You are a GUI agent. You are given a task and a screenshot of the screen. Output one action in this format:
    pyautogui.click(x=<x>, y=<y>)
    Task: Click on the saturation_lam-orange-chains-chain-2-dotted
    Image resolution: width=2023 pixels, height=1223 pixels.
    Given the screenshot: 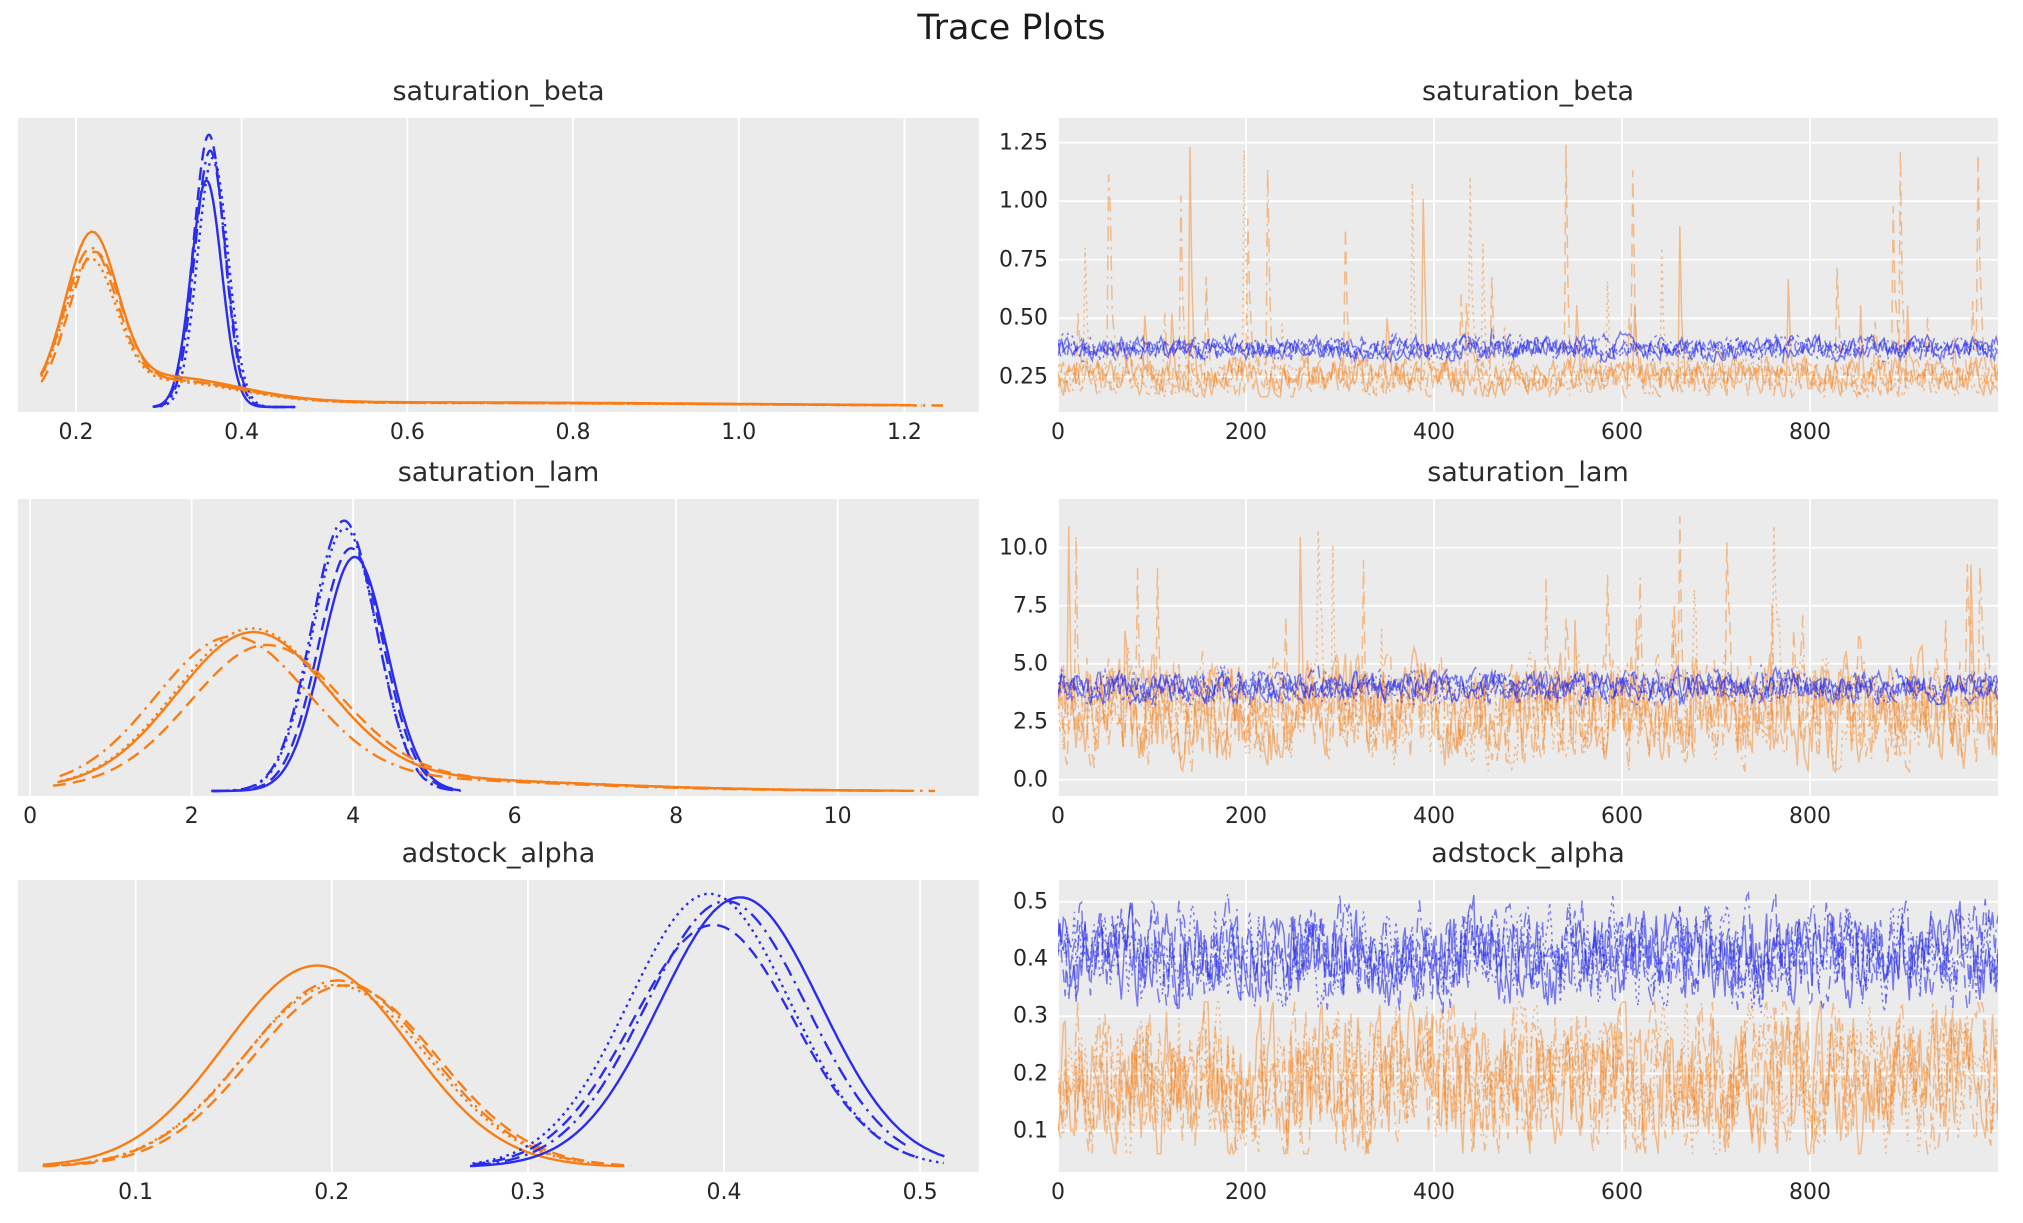 What is the action you would take?
    pyautogui.click(x=469, y=709)
    